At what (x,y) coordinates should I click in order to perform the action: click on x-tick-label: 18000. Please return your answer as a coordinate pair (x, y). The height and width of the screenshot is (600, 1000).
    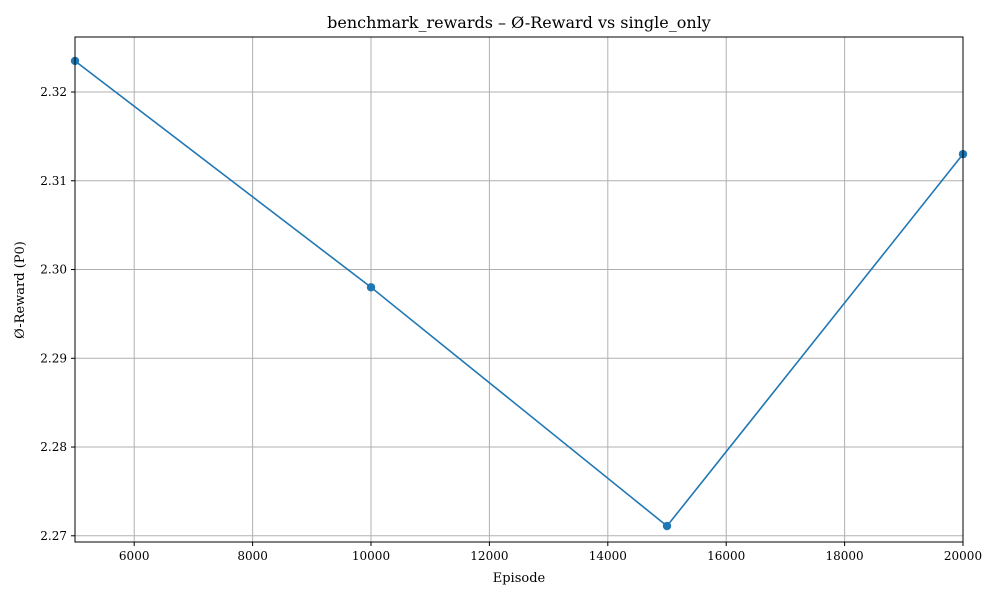
    Looking at the image, I should click on (845, 556).